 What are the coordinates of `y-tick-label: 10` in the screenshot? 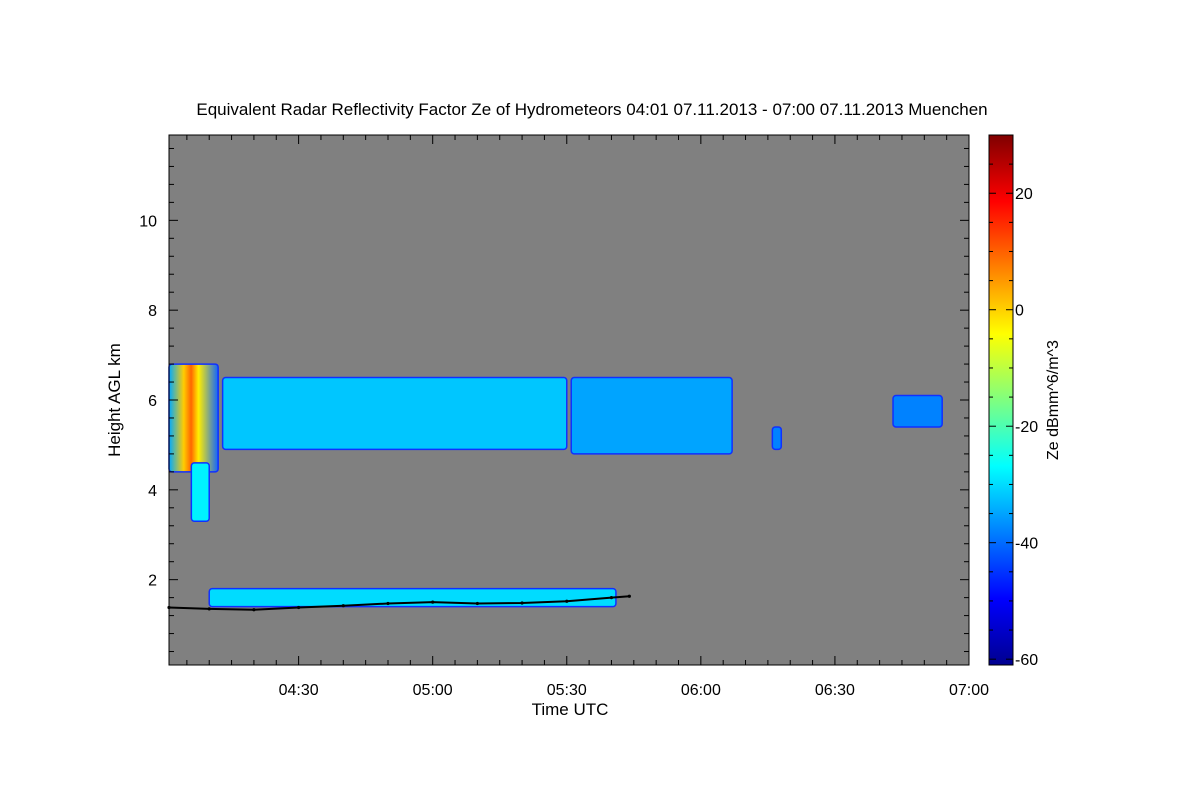 It's located at (148, 221).